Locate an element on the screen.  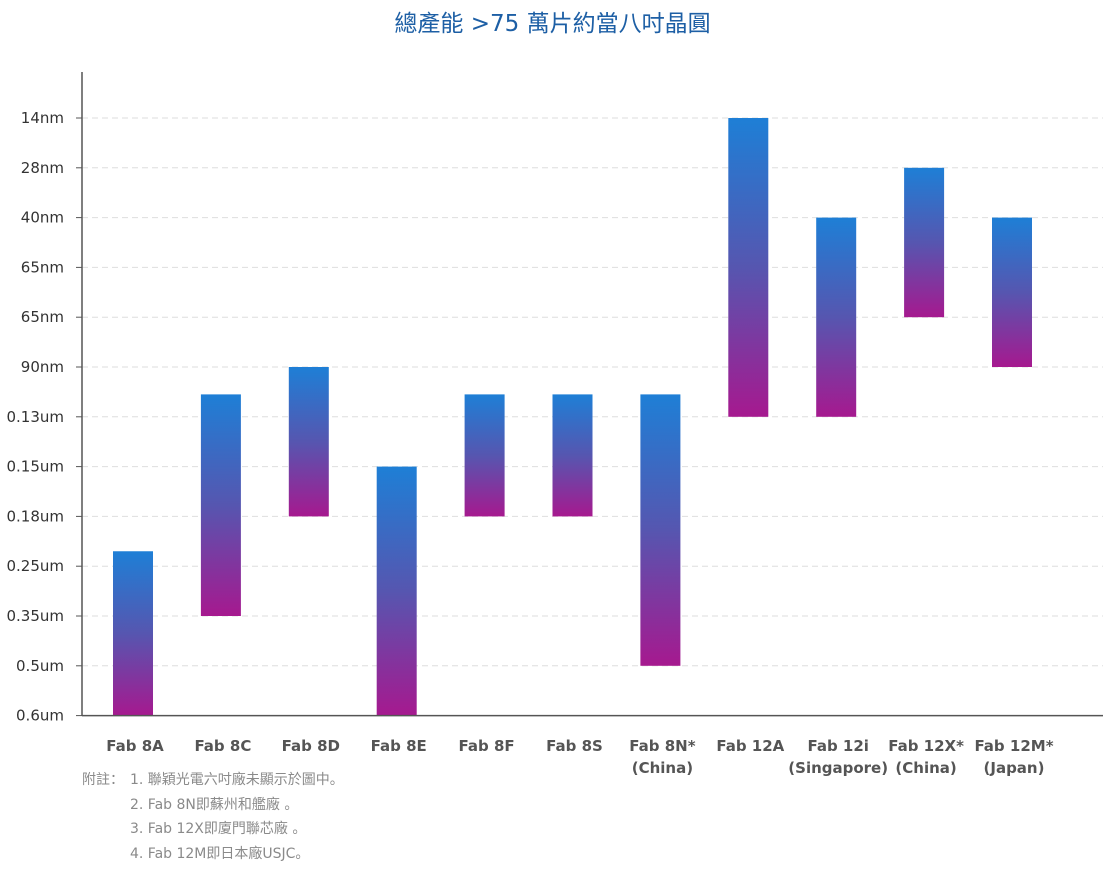
footnote: 3. Fab 12X即廈門聯芯廠 。 is located at coordinates (213, 829).